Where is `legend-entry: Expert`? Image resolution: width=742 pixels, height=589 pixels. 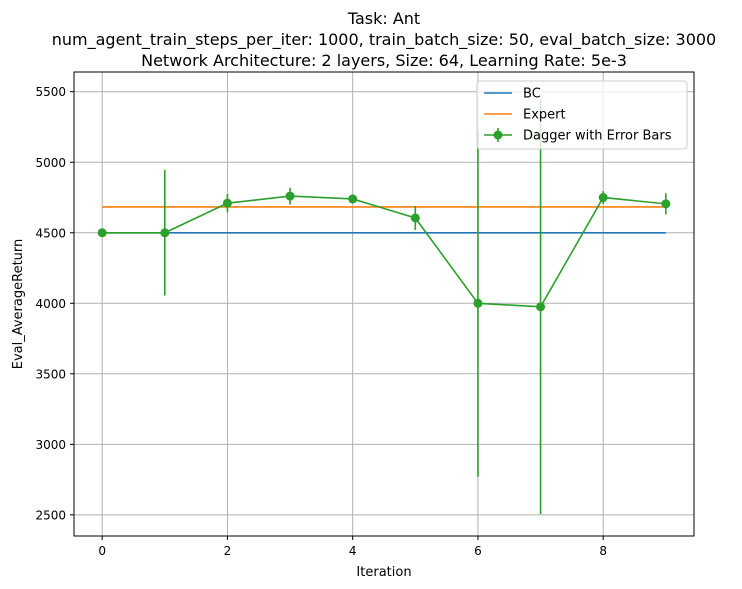
legend-entry: Expert is located at coordinates (525, 115).